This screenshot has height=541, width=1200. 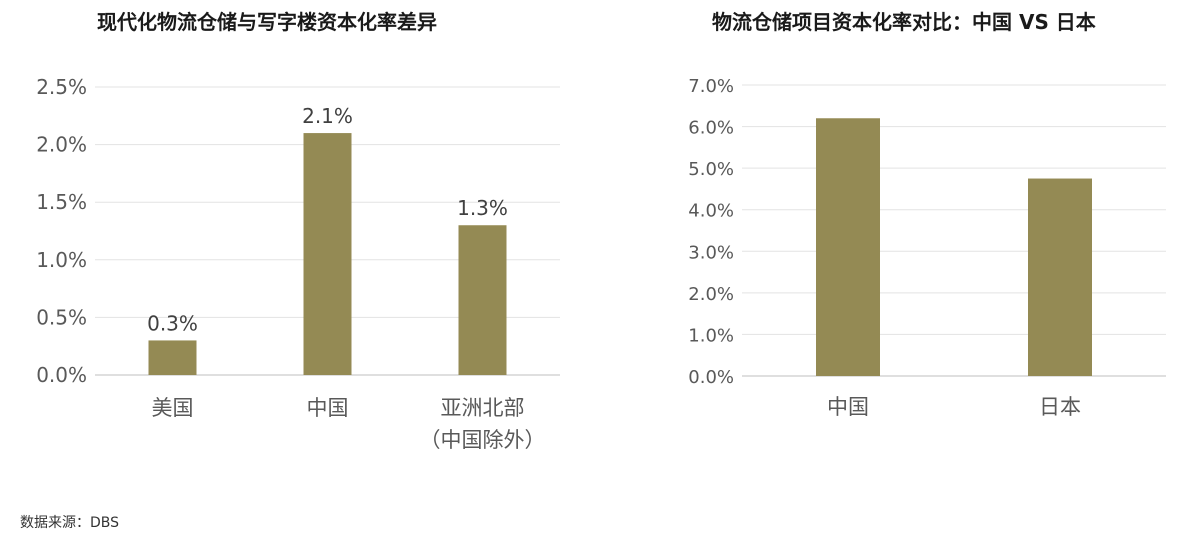 I want to click on left-chart-x-category-label: 亚洲北部, so click(x=483, y=408).